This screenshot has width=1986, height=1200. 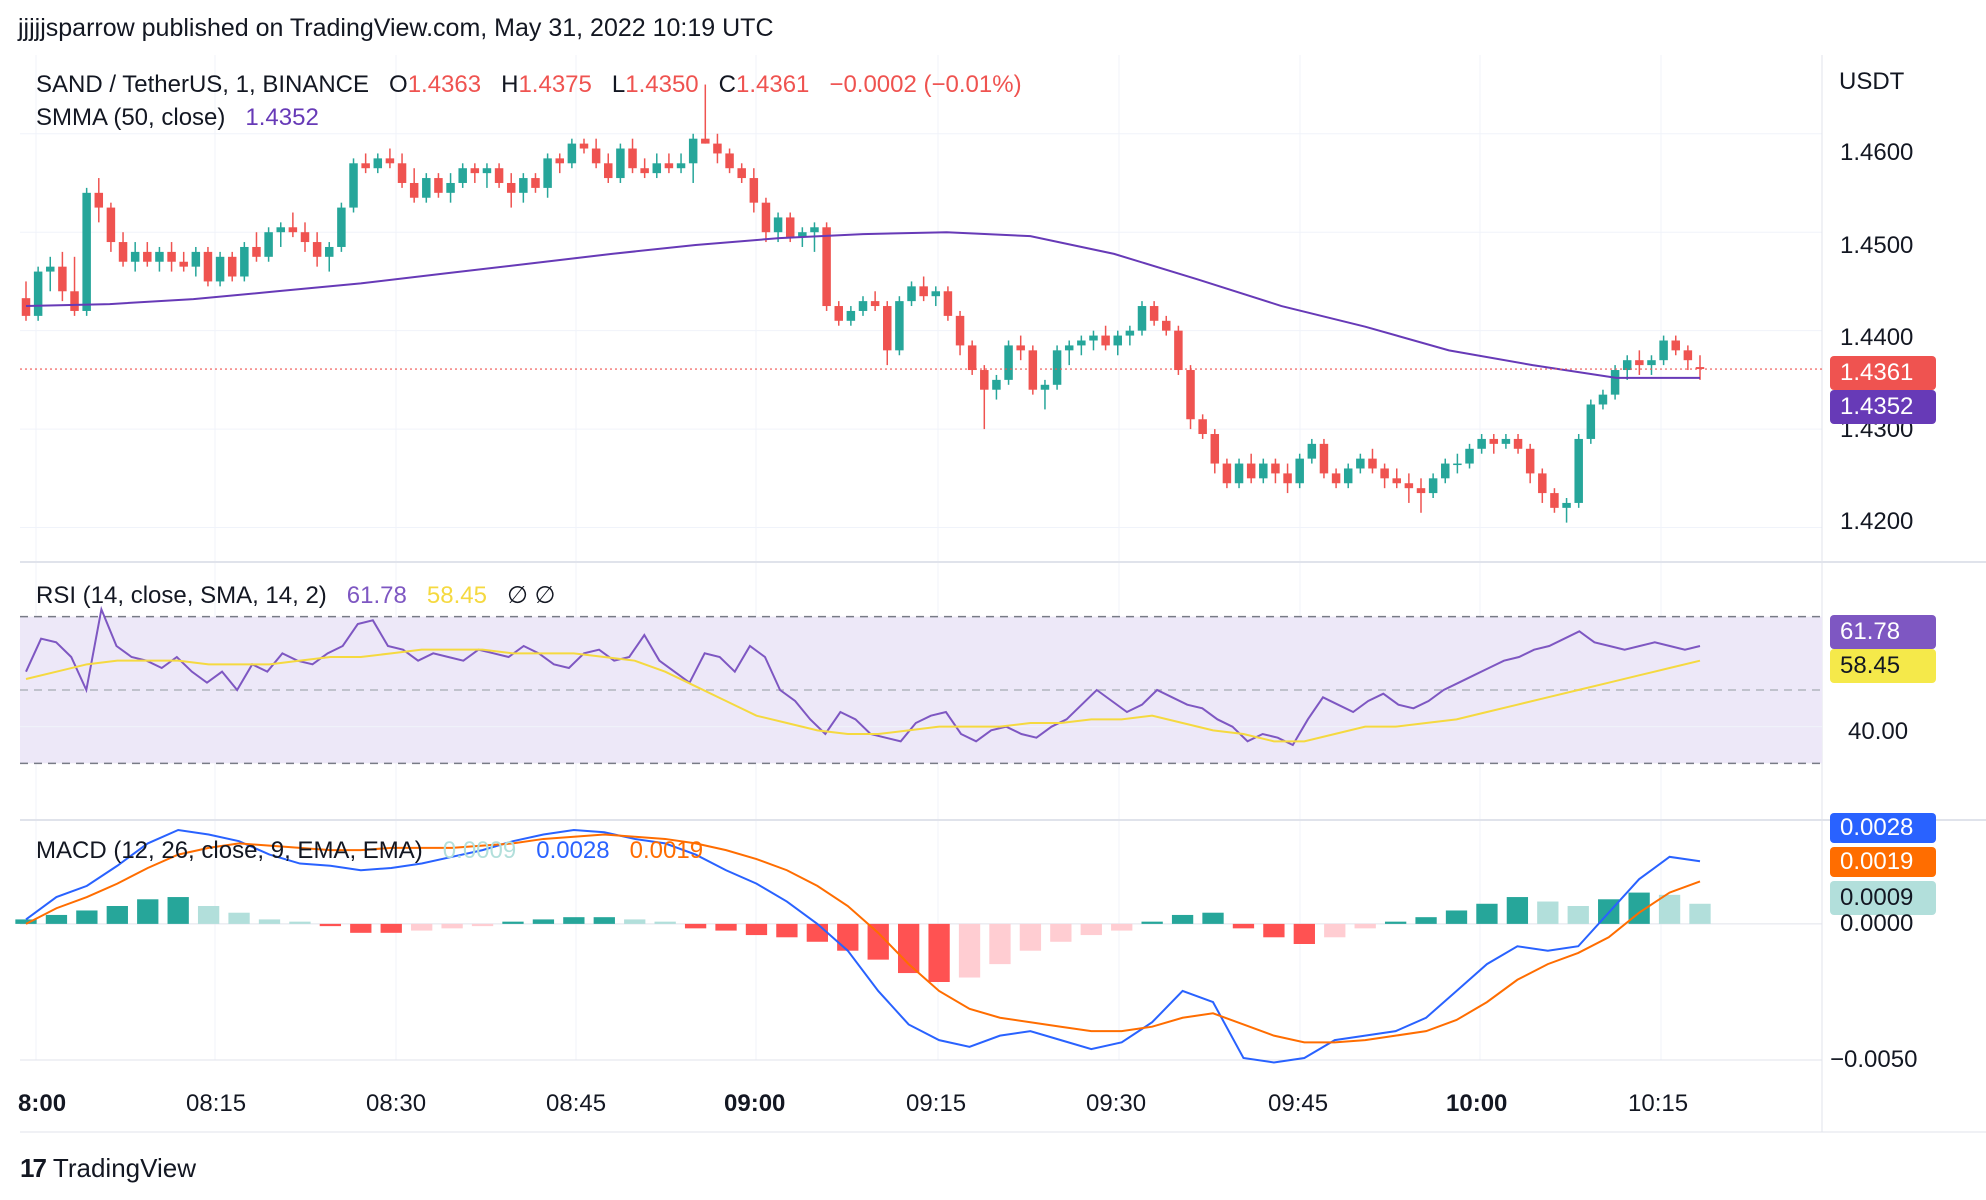 I want to click on time-tick: 08:30, so click(x=396, y=1103).